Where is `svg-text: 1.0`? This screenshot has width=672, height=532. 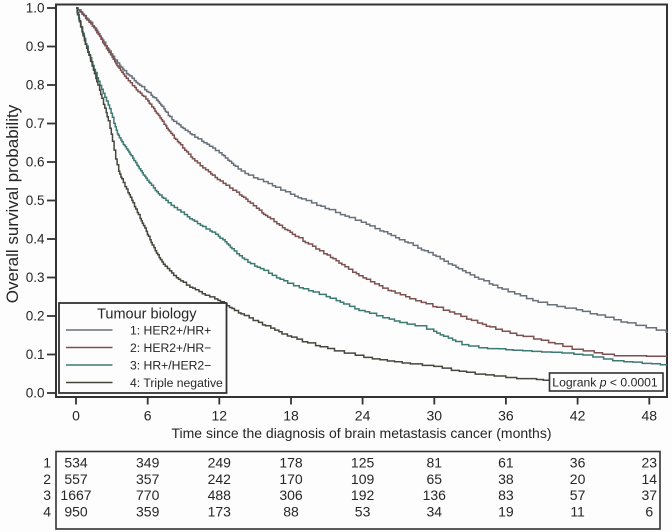
svg-text: 1.0 is located at coordinates (35, 8).